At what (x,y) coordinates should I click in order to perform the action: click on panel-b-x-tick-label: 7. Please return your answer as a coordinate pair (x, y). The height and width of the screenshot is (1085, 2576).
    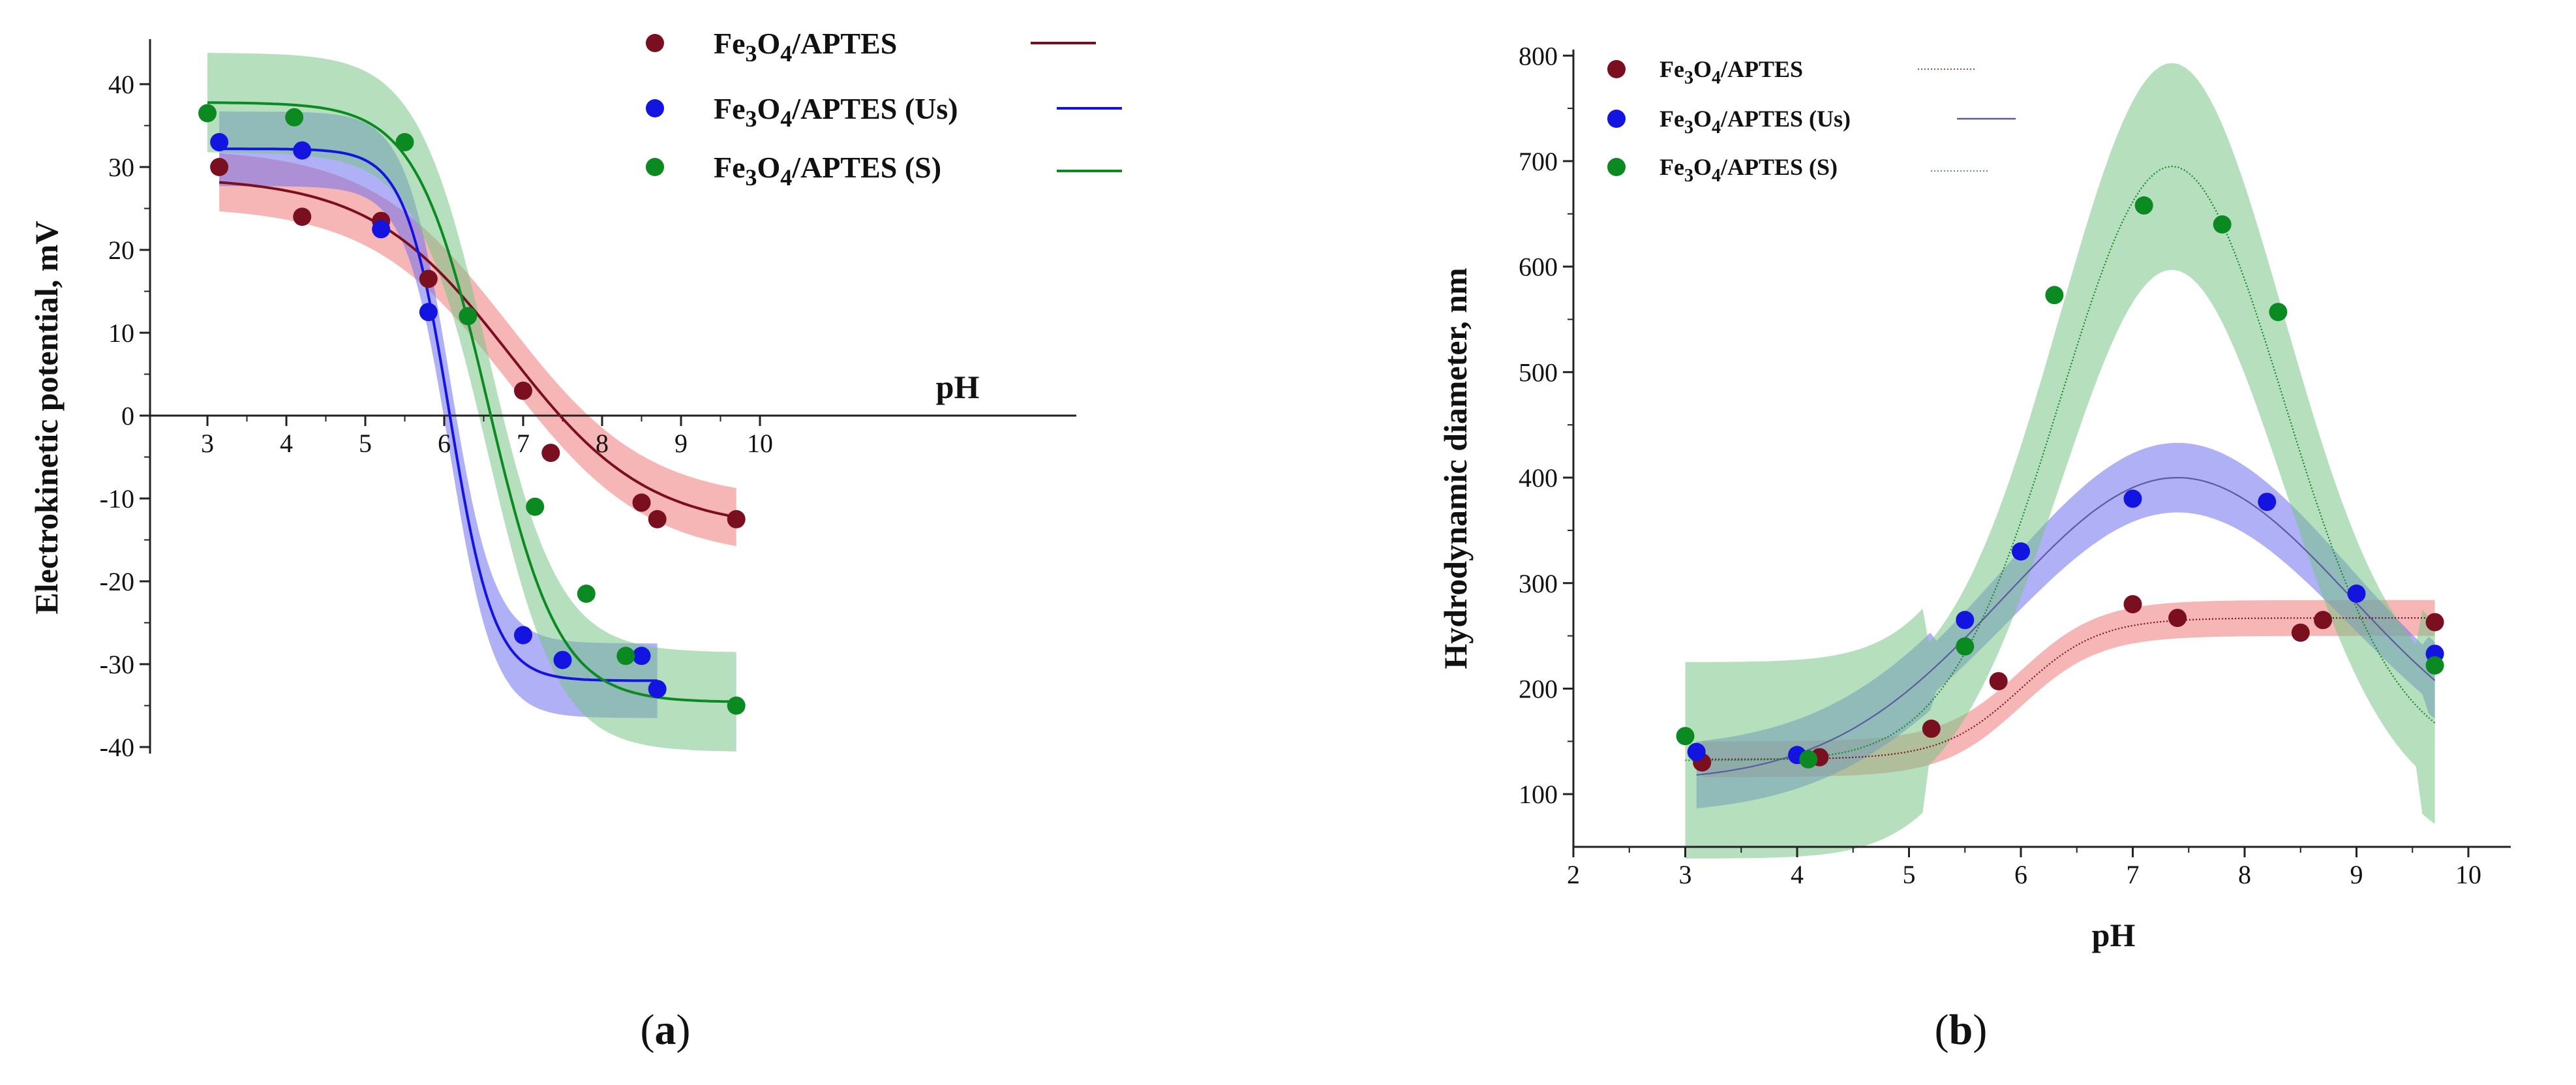
    Looking at the image, I should click on (2133, 875).